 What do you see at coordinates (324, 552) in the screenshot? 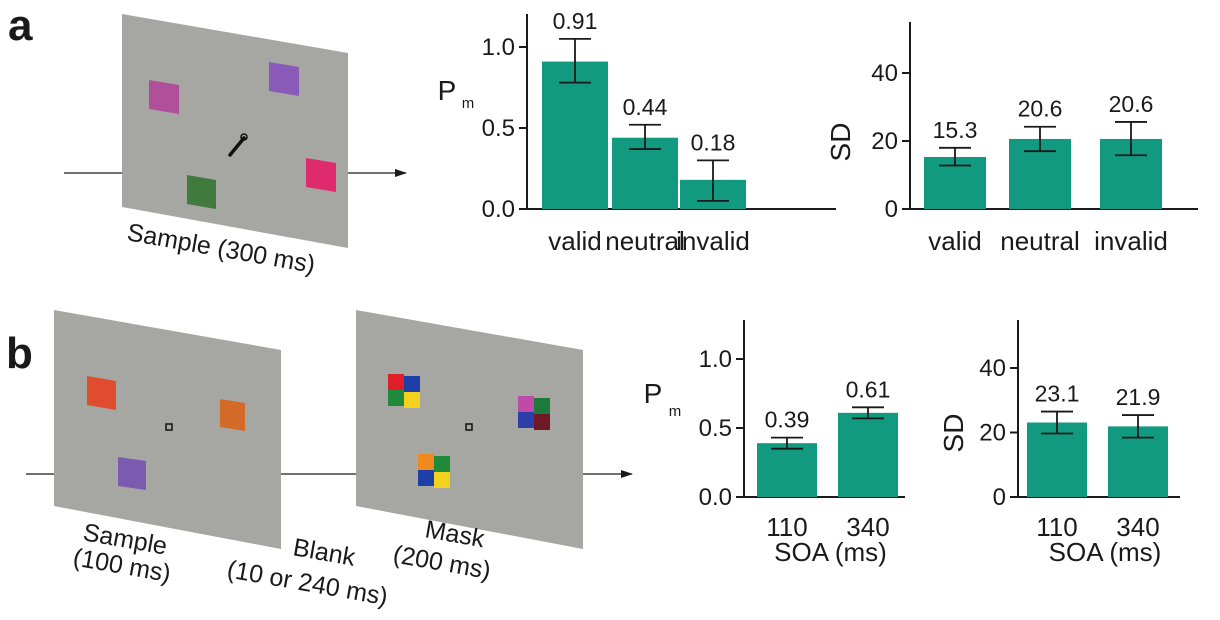
I see `caption-blank: Blank` at bounding box center [324, 552].